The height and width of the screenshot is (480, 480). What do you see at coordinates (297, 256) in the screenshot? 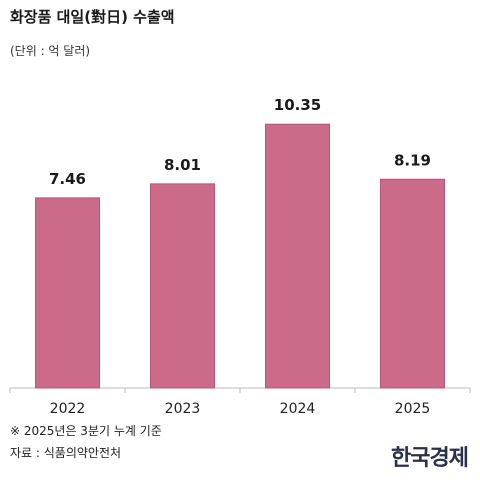
I see `bar-2024` at bounding box center [297, 256].